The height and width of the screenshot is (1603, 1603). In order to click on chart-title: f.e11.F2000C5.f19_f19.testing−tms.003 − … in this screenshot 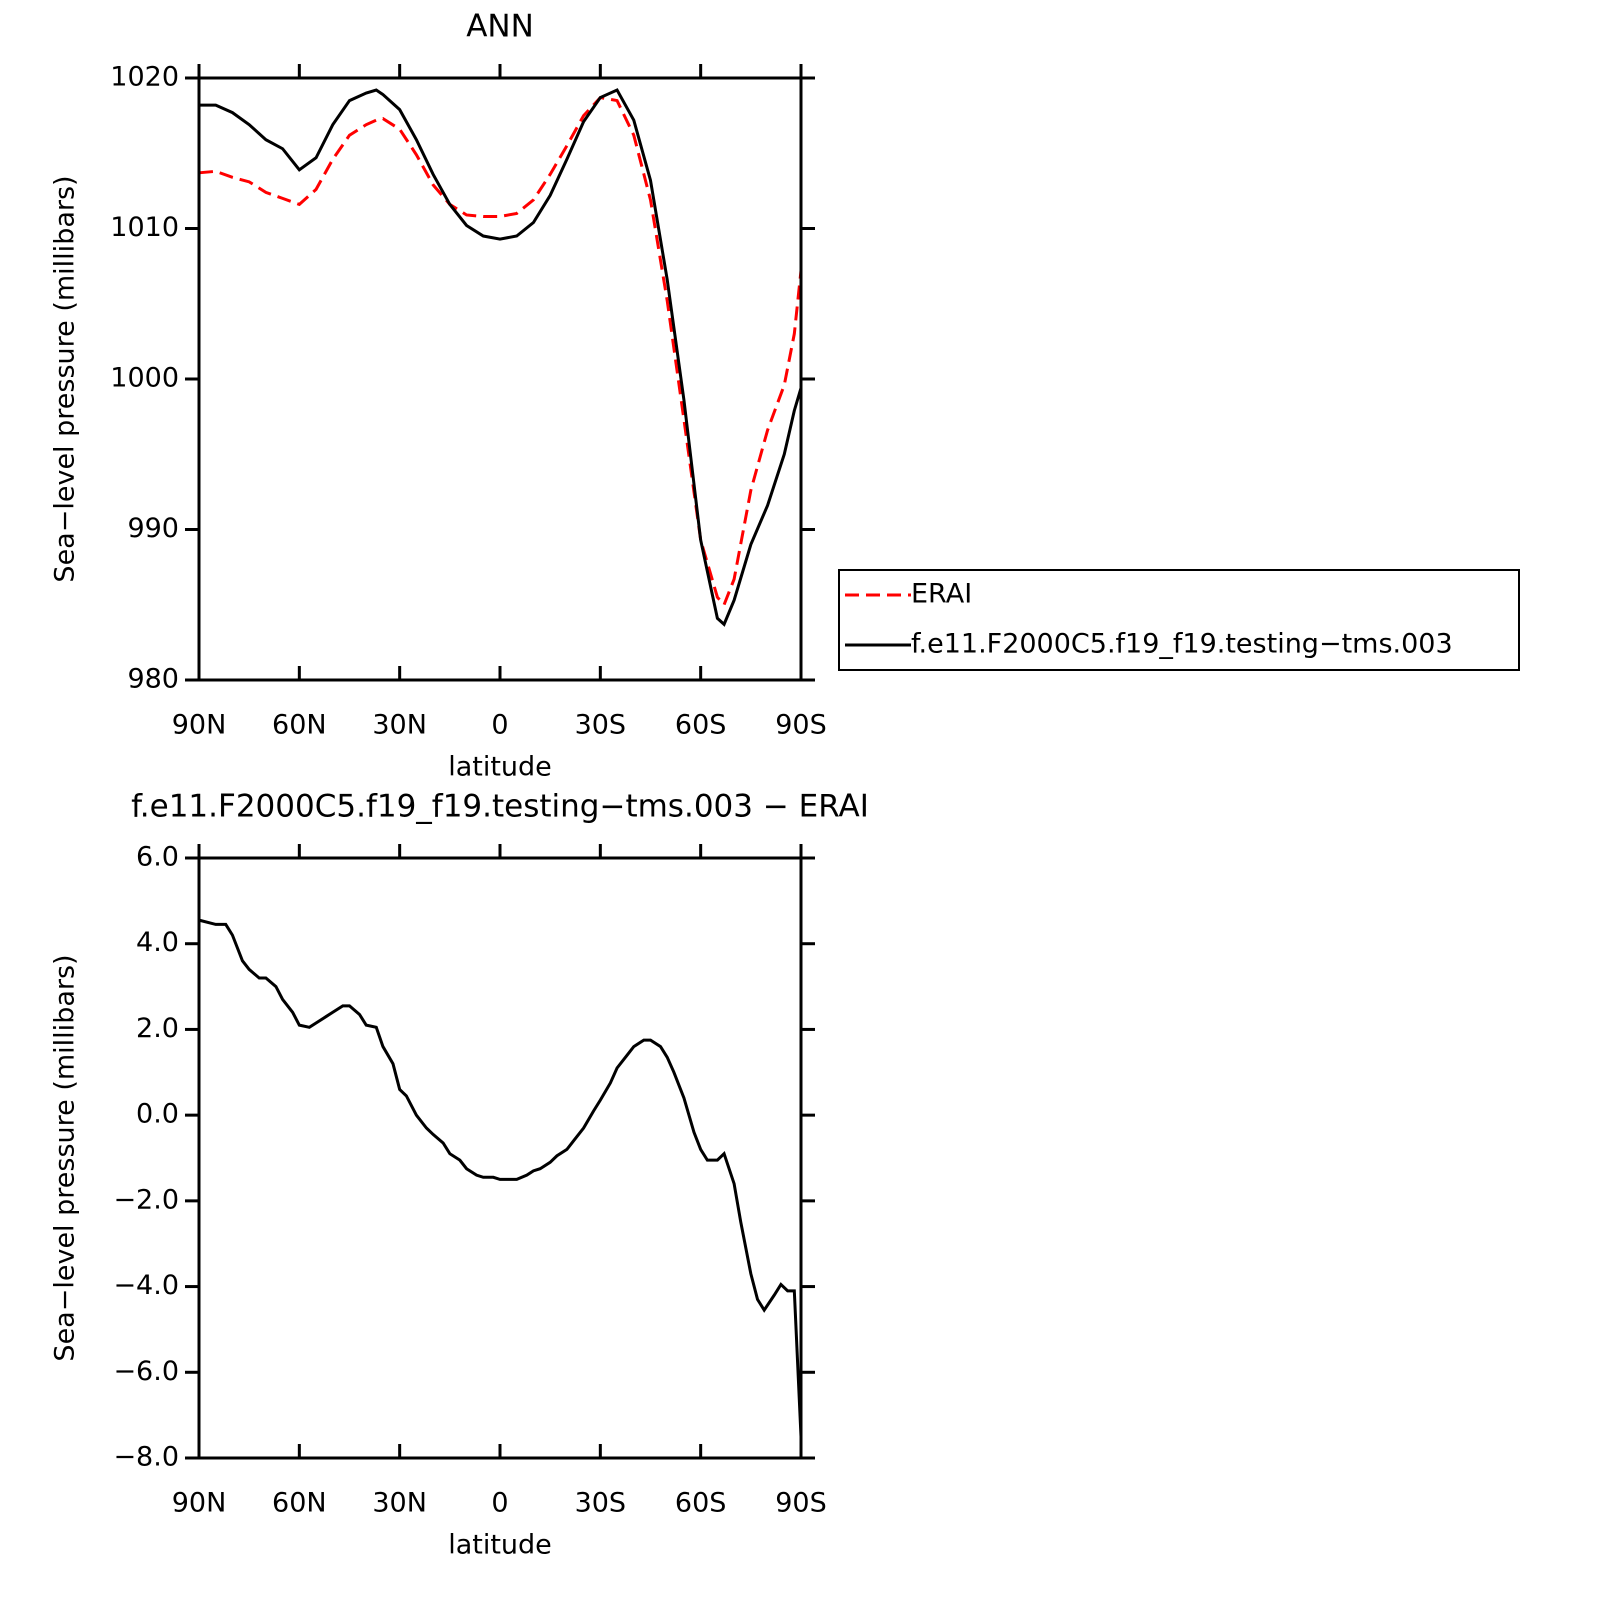, I will do `click(500, 807)`.